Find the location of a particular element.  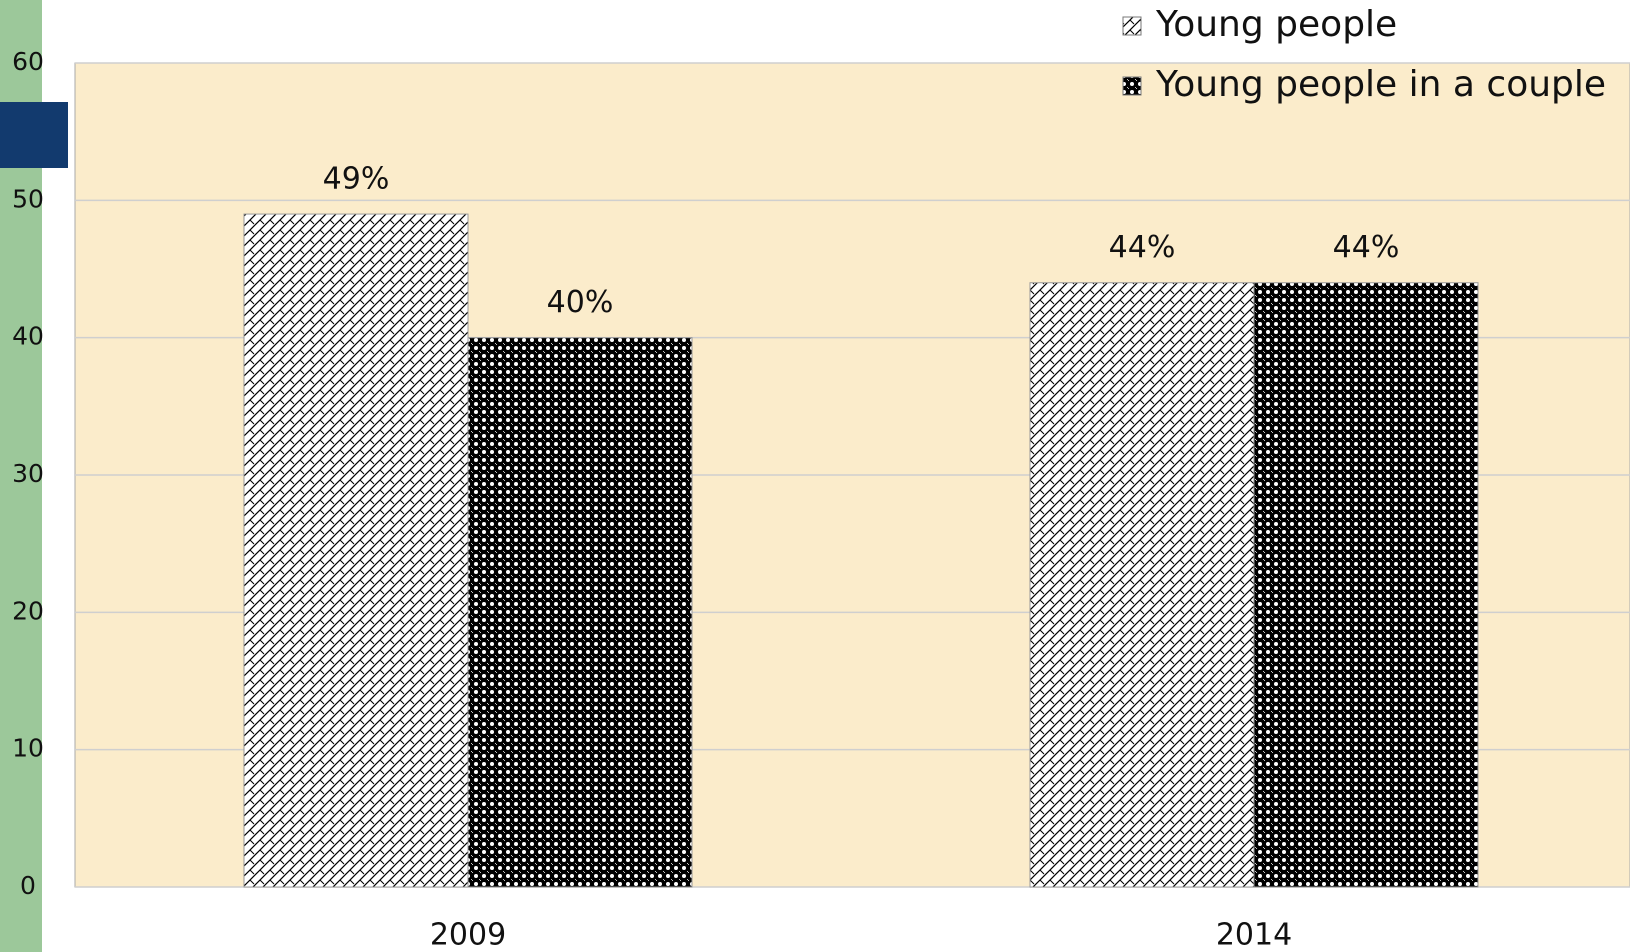

y-tick-label: 60 is located at coordinates (28, 61).